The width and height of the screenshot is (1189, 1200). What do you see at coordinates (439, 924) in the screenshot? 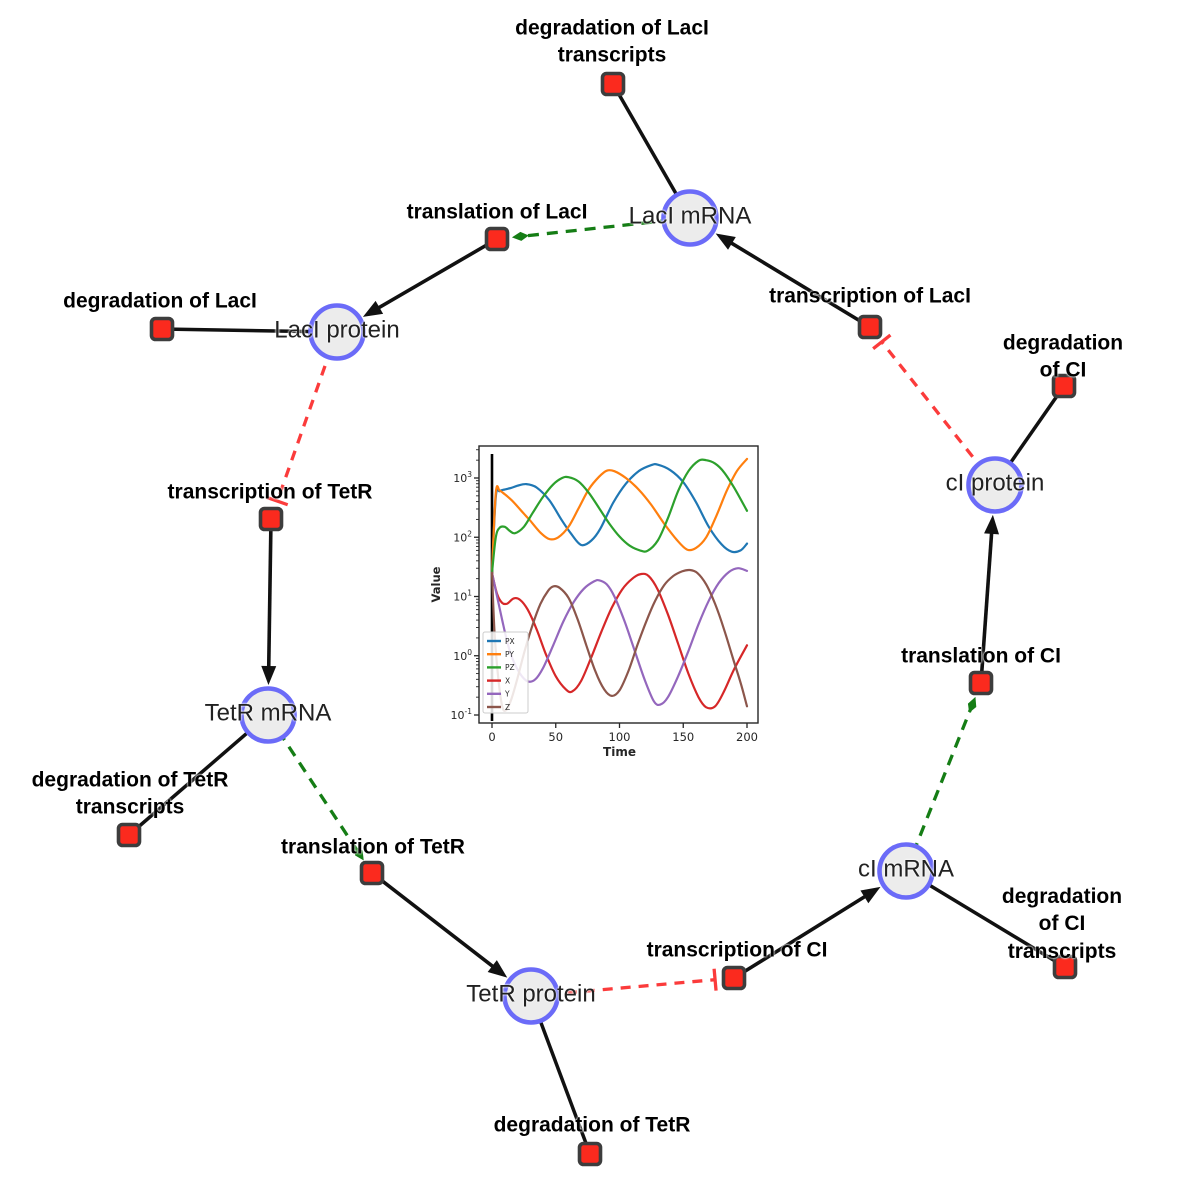
I see `edge-transl_tetR-tetR_protein` at bounding box center [439, 924].